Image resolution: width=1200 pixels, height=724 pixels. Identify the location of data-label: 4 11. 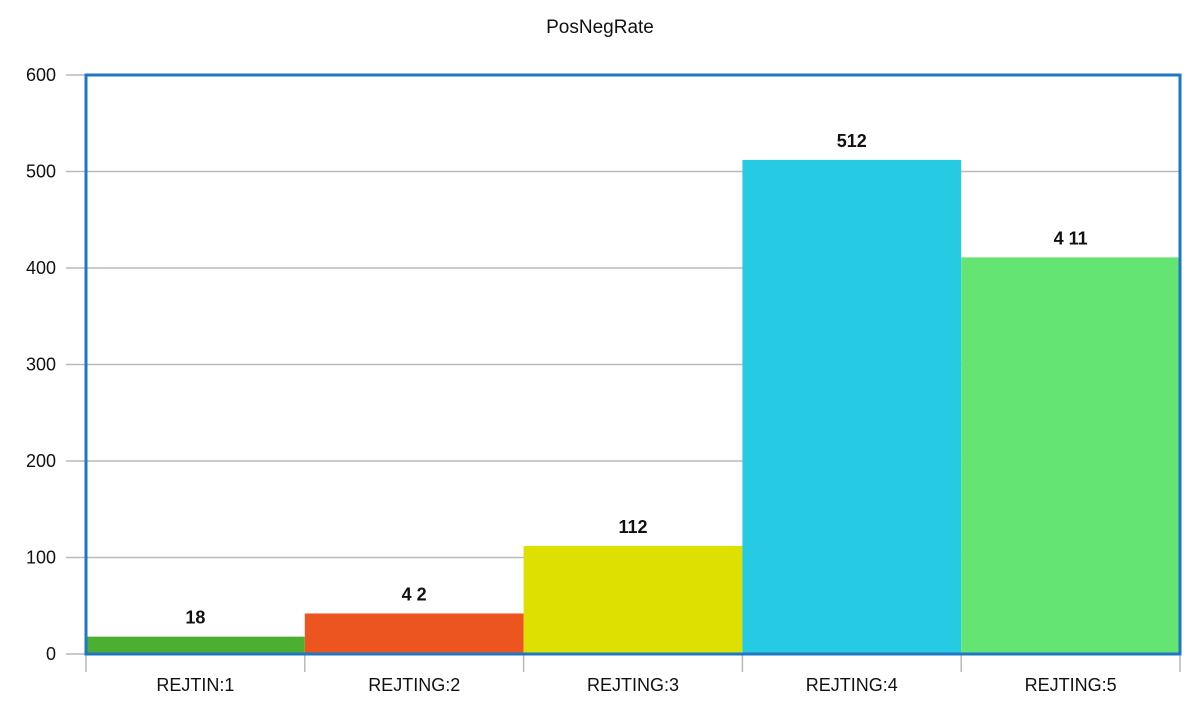
(1071, 238).